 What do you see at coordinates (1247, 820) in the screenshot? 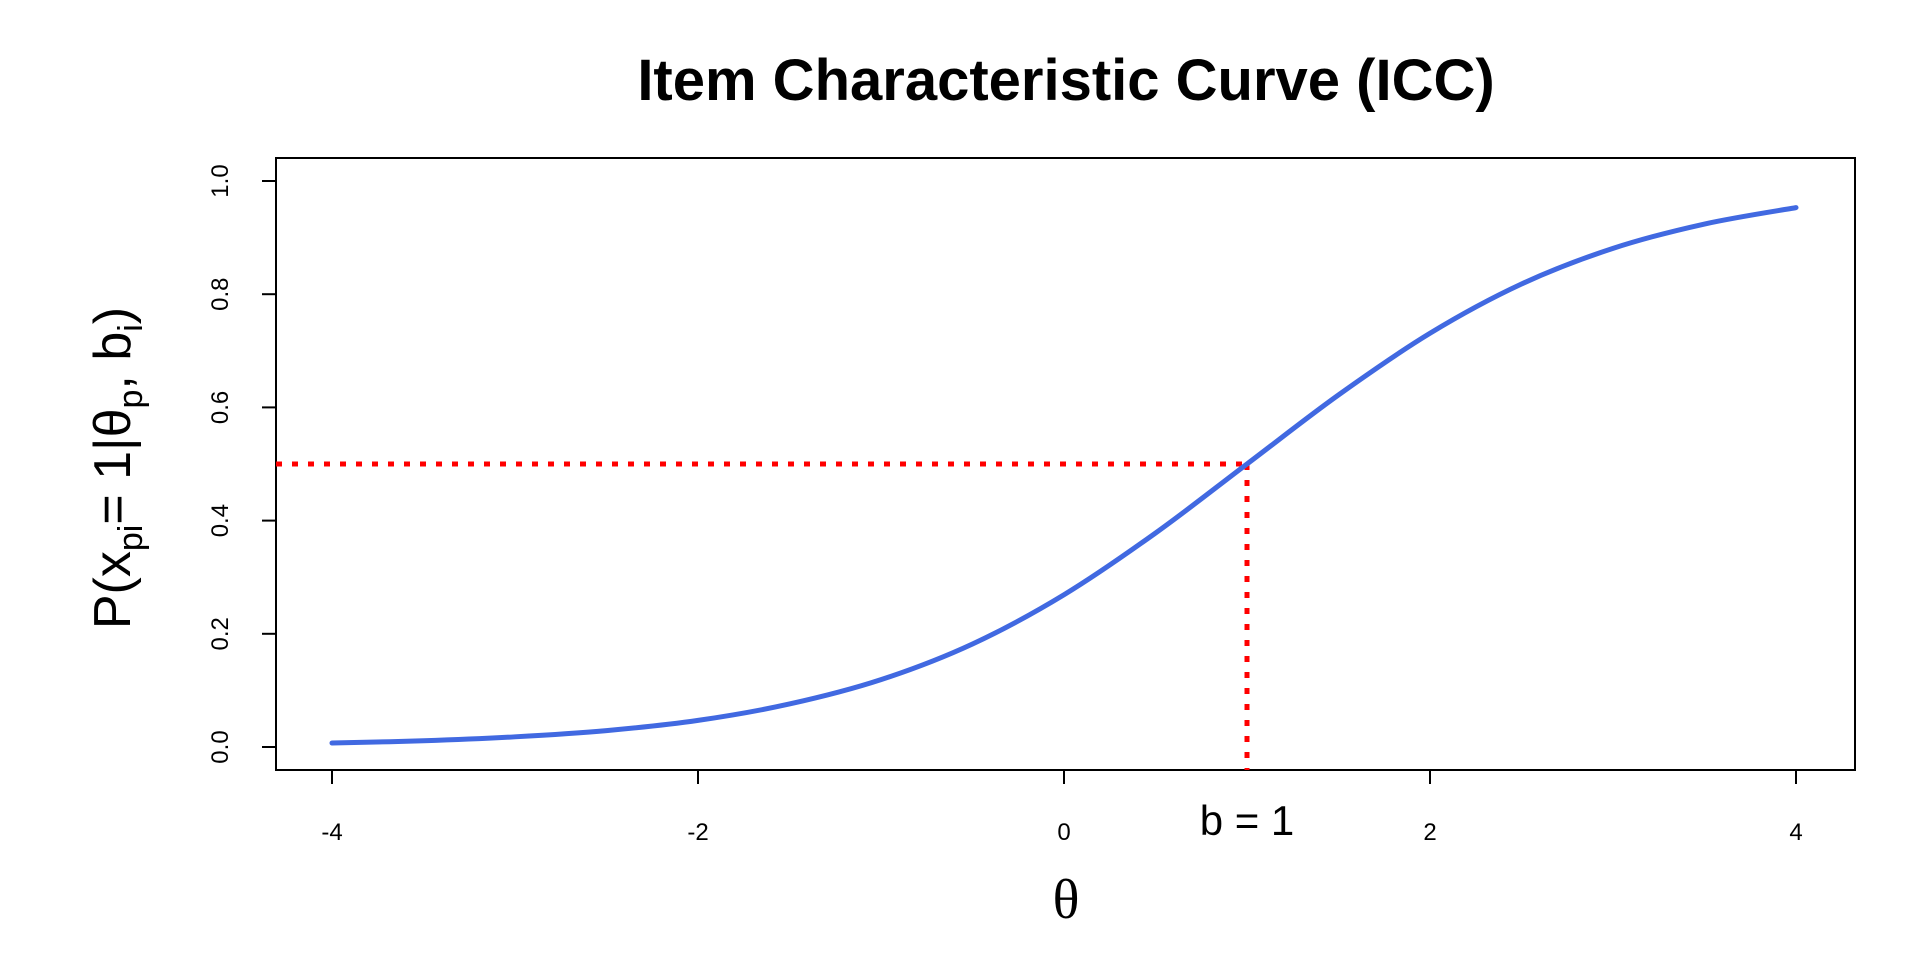
I see `b-annotation: b = 1` at bounding box center [1247, 820].